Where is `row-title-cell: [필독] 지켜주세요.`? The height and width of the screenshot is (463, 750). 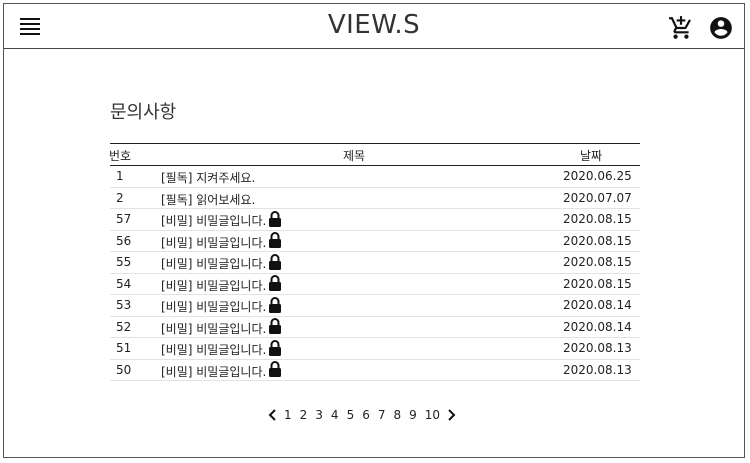 row-title-cell: [필독] 지켜주세요. is located at coordinates (208, 177).